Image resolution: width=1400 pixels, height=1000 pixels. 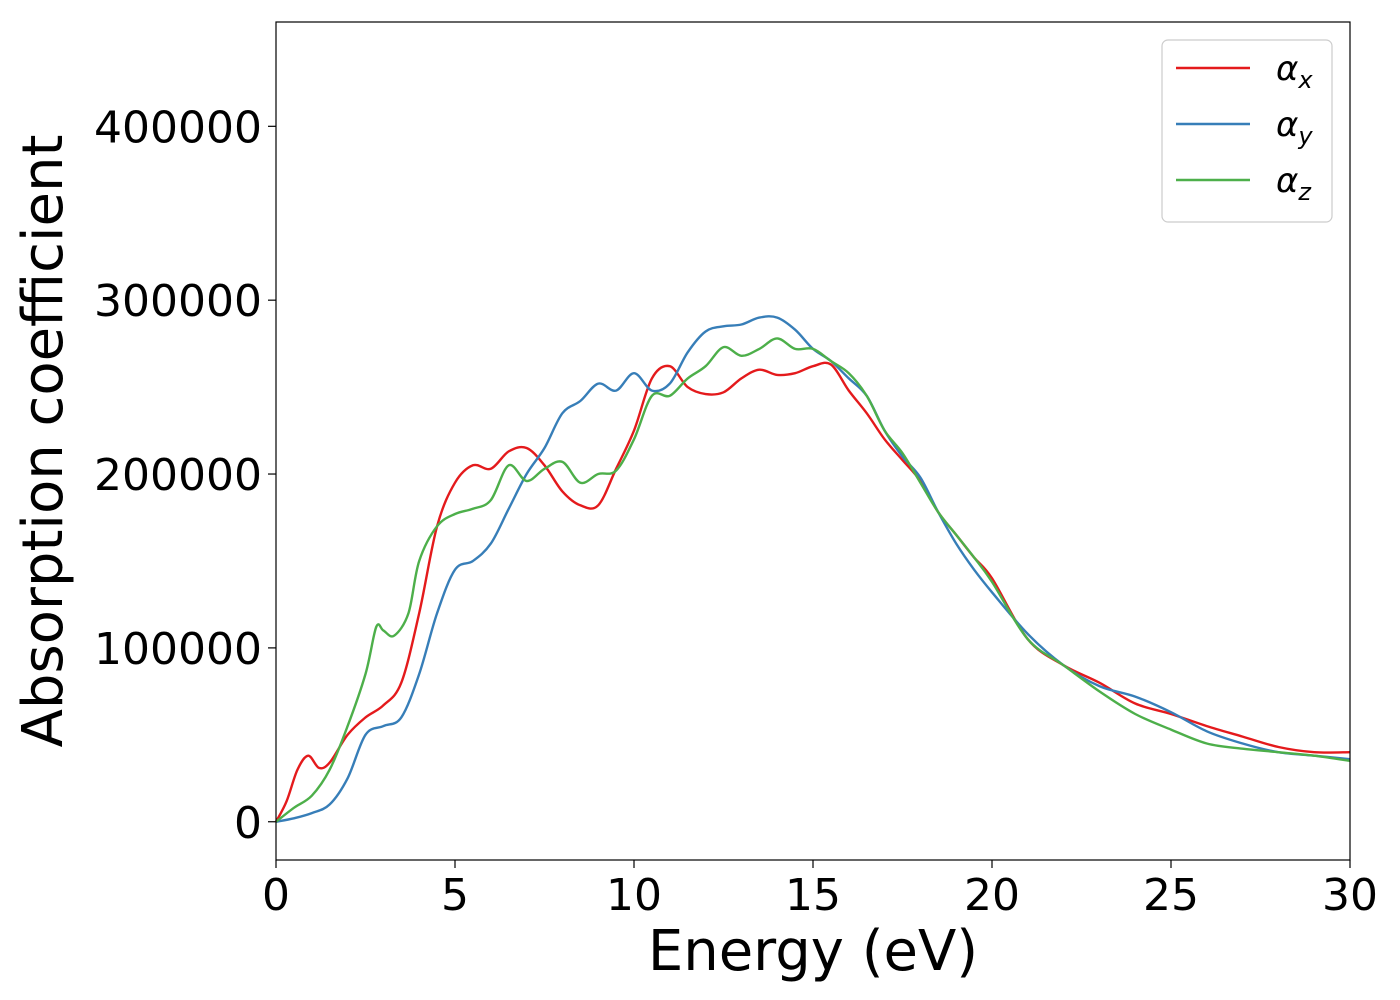 What do you see at coordinates (1304, 192) in the screenshot?
I see `legend-label-subscript: z` at bounding box center [1304, 192].